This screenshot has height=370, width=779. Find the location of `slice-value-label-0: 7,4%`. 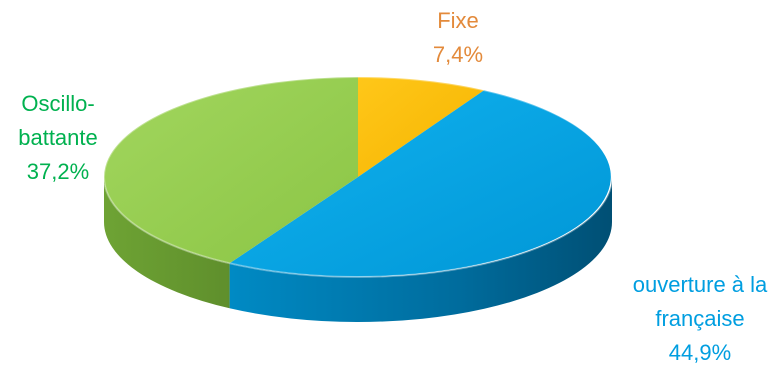

slice-value-label-0: 7,4% is located at coordinates (458, 54).